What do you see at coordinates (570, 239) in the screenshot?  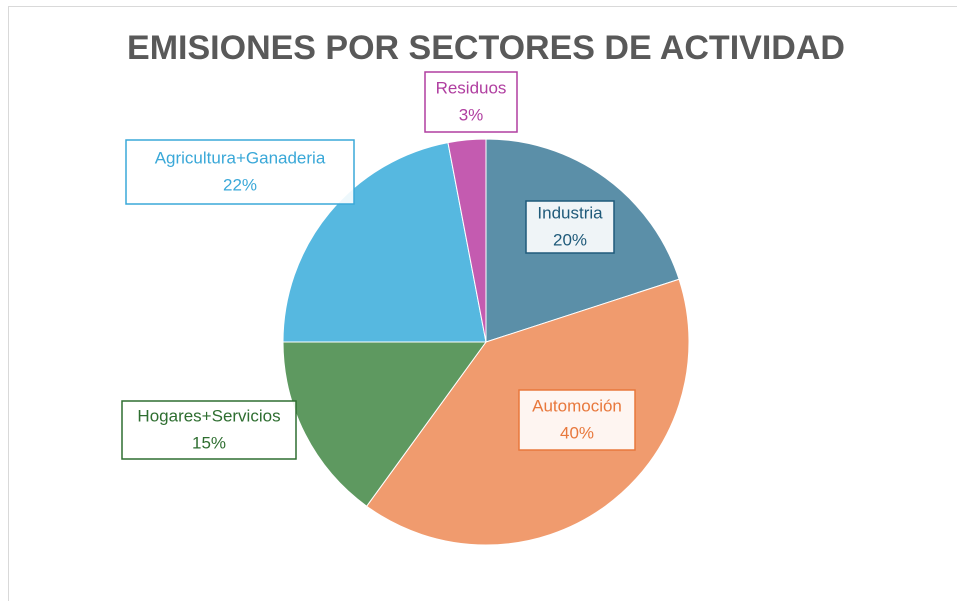 I see `data-label-value: 20%` at bounding box center [570, 239].